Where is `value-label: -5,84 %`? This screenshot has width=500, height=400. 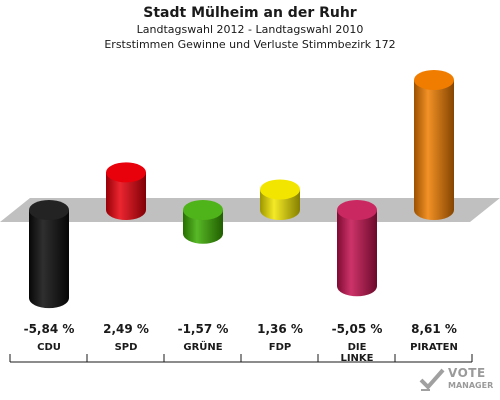 value-label: -5,84 % is located at coordinates (49, 329).